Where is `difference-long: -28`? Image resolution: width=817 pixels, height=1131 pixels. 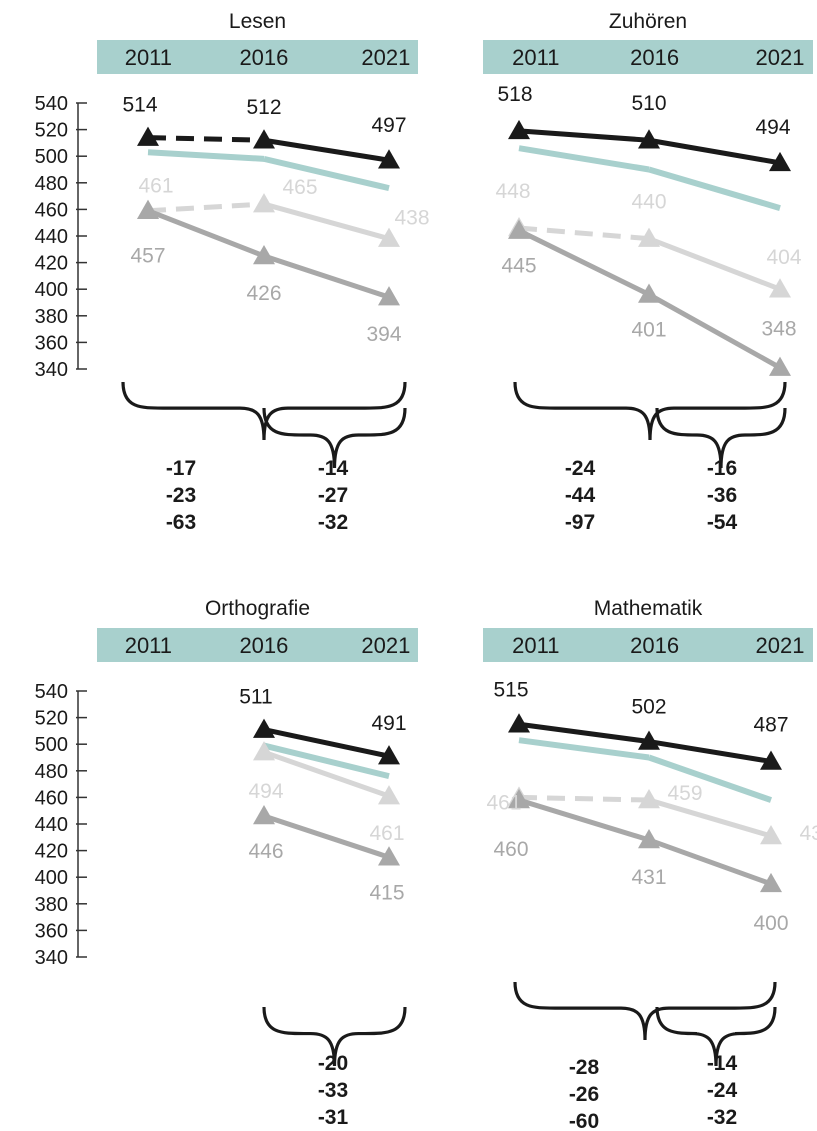 difference-long: -28 is located at coordinates (584, 1067).